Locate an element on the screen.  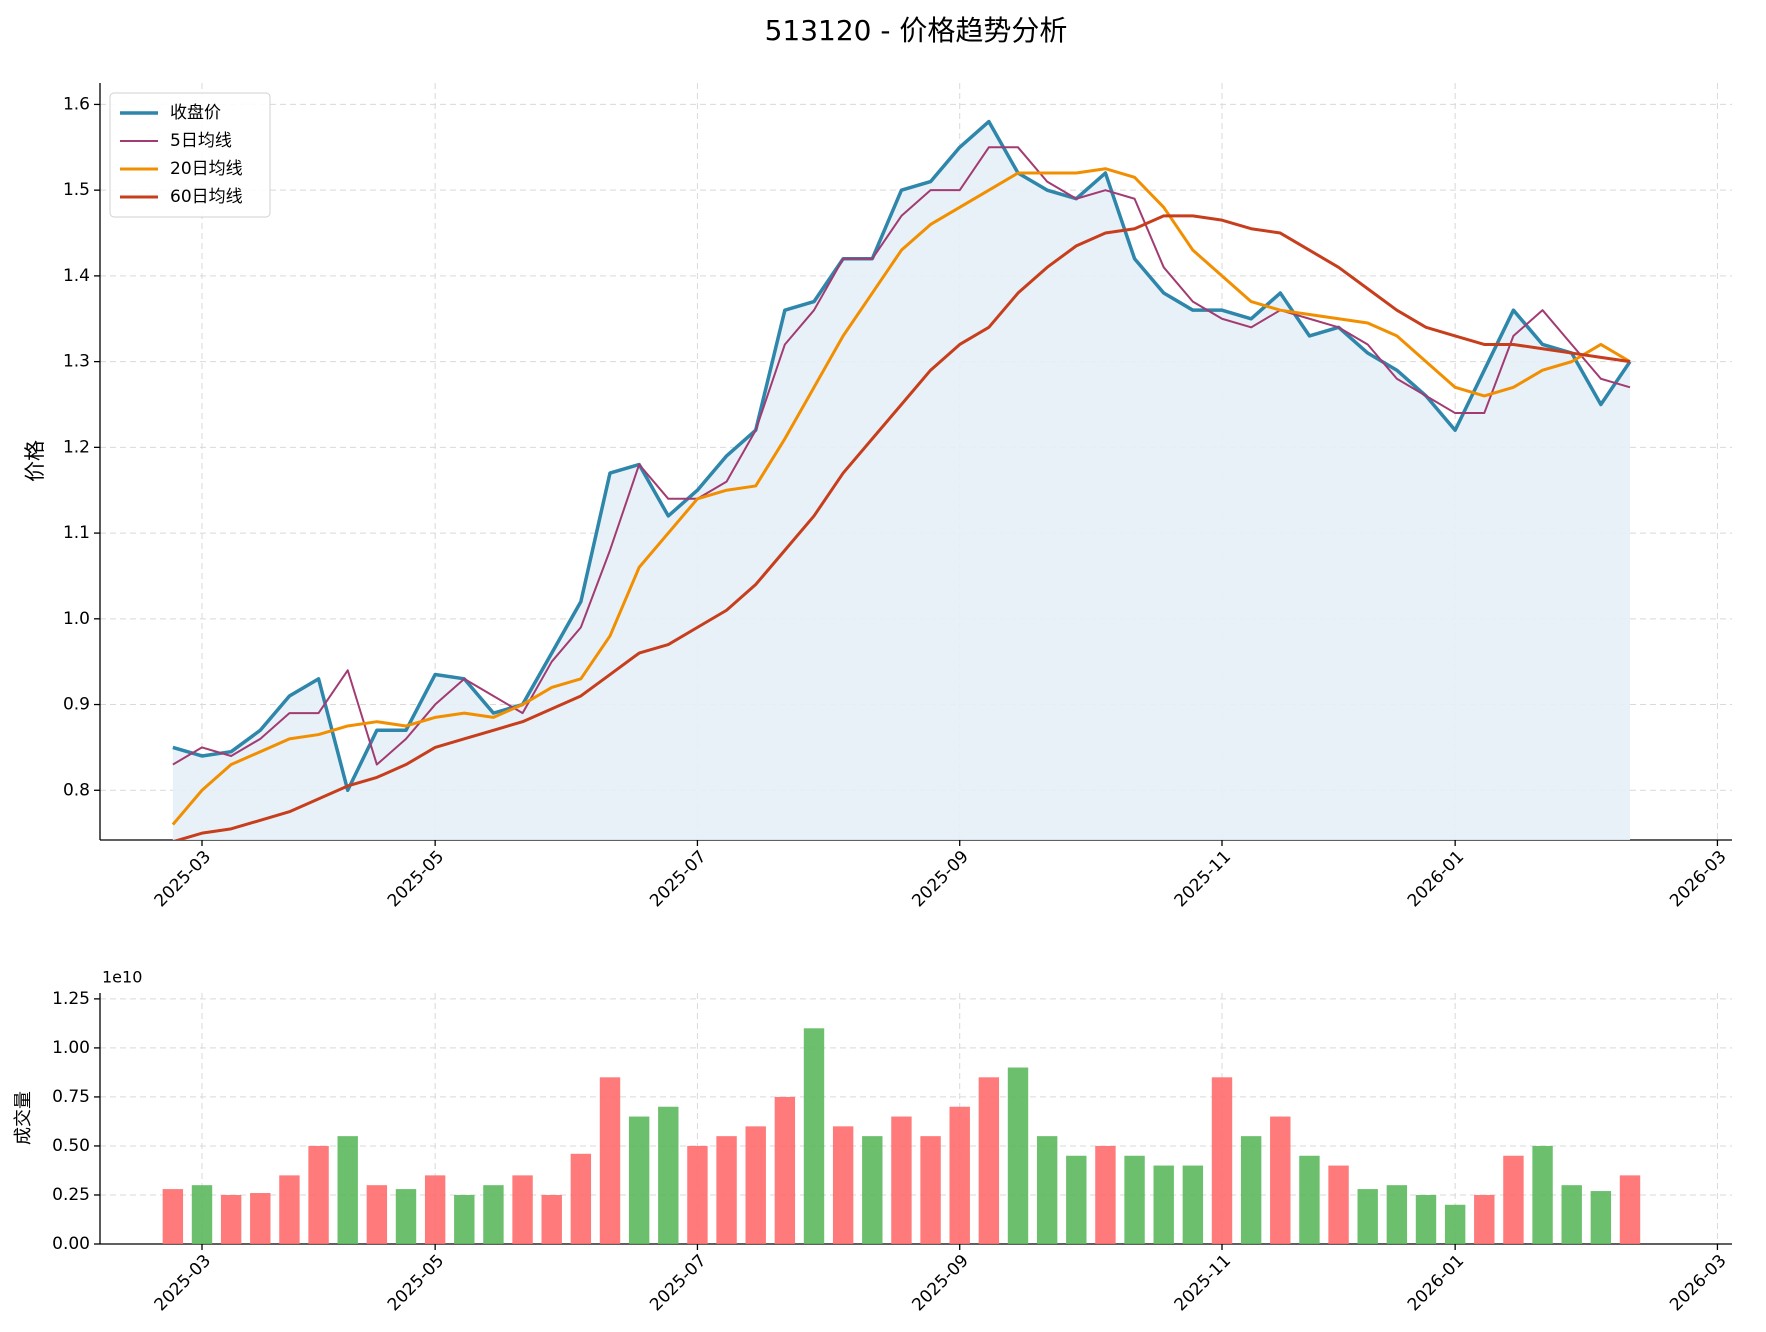
y-tick-label: 1.25 is located at coordinates (71, 999).